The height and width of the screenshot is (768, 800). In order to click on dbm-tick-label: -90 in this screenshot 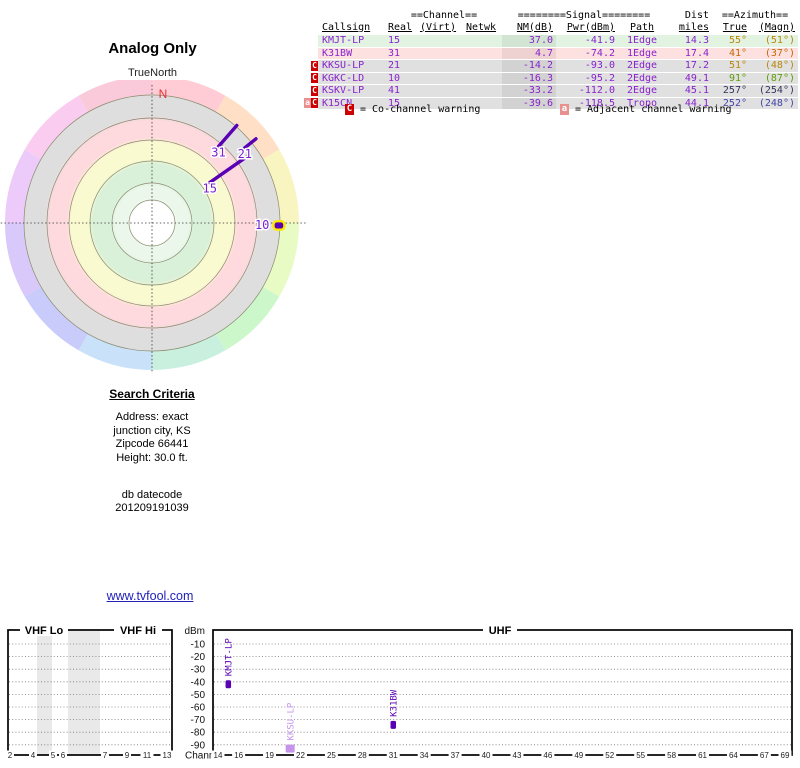, I will do `click(198, 745)`.